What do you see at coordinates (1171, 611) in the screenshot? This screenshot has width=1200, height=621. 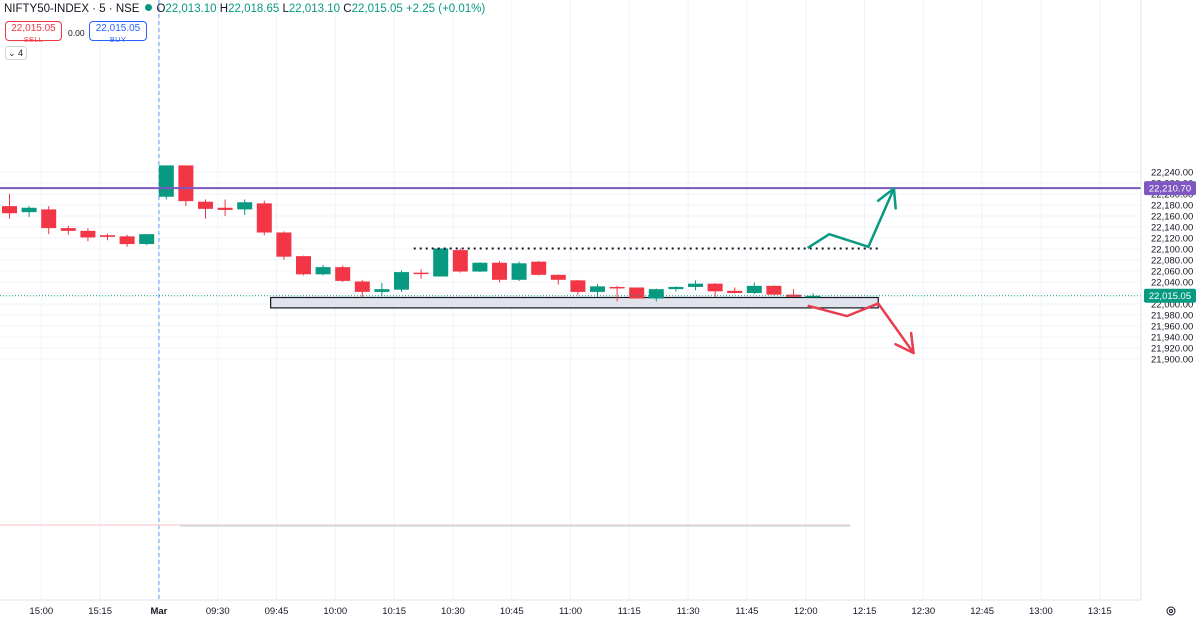 I see `settings-gear-icon` at bounding box center [1171, 611].